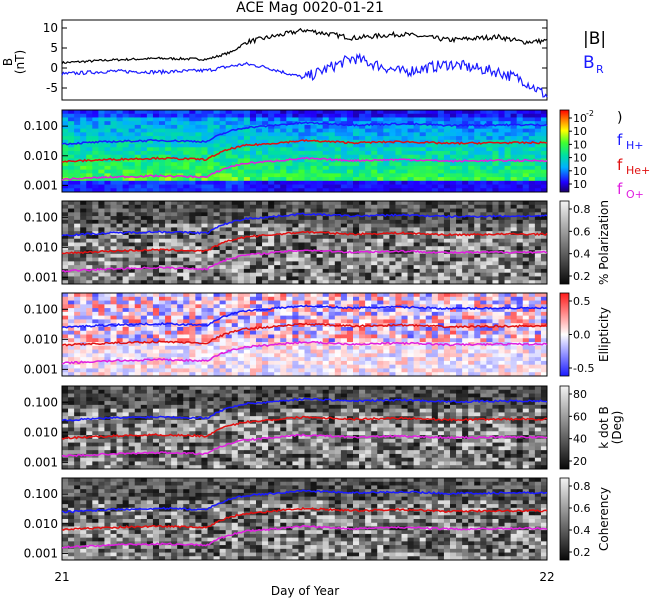 The height and width of the screenshot is (600, 650). What do you see at coordinates (580, 439) in the screenshot?
I see `k-dot-b-colorbar-label: 40` at bounding box center [580, 439].